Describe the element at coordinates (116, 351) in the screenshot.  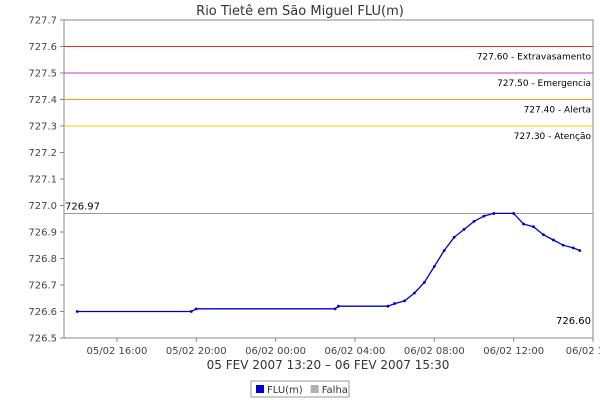
I see `x-tick-label: 05/02 16:00` at that location.